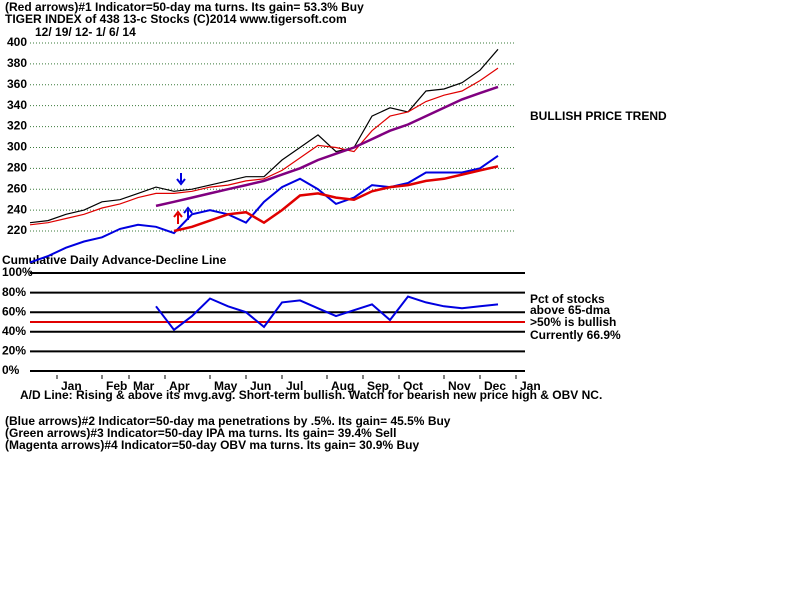 The width and height of the screenshot is (800, 600). I want to click on x-tick-label: Apr, so click(179, 386).